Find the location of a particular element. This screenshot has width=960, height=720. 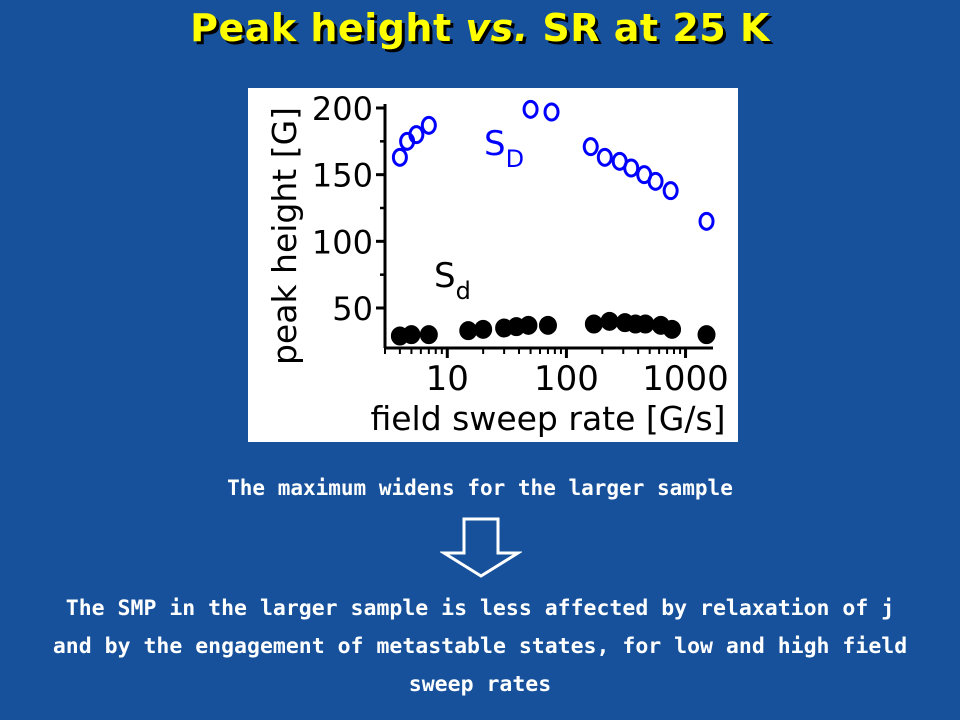

x-tick-label-100: 100 is located at coordinates (566, 379).